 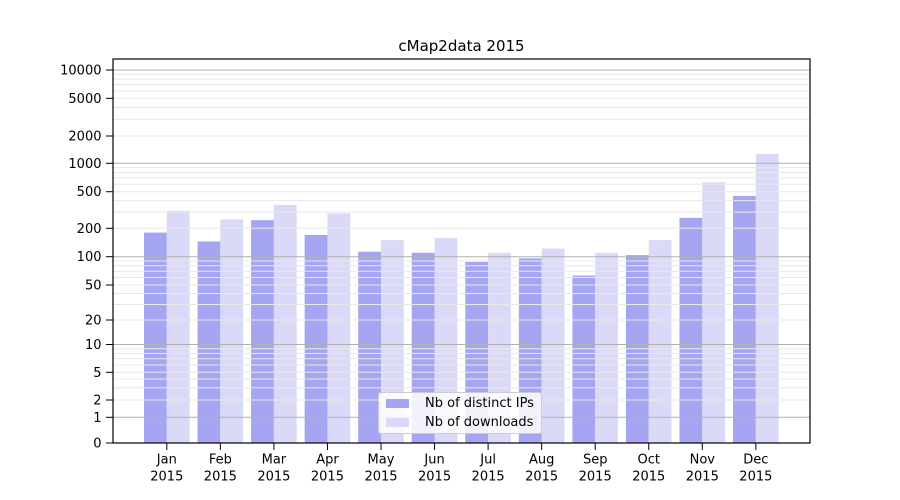 I want to click on bar-nov-distinct-ips, so click(x=691, y=330).